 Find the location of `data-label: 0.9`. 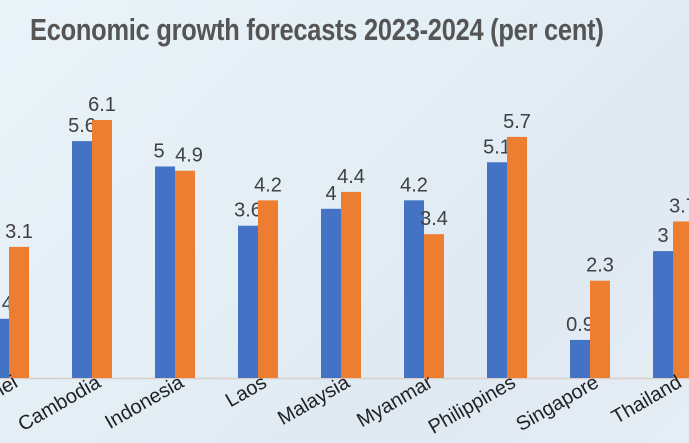

data-label: 0.9 is located at coordinates (580, 325).